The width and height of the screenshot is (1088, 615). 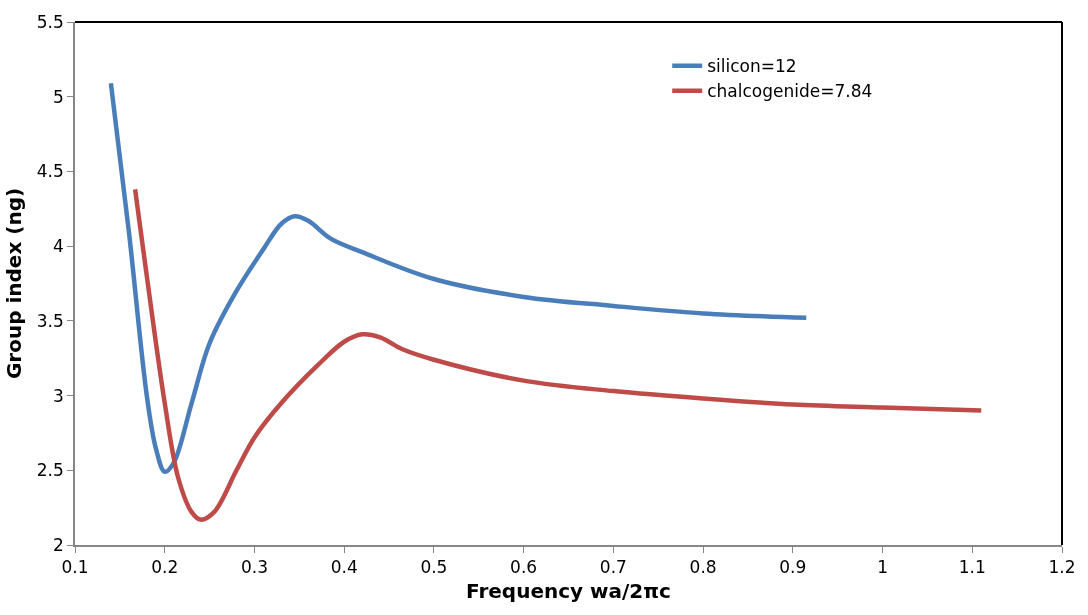 What do you see at coordinates (254, 567) in the screenshot?
I see `x-tick-label: 0.3` at bounding box center [254, 567].